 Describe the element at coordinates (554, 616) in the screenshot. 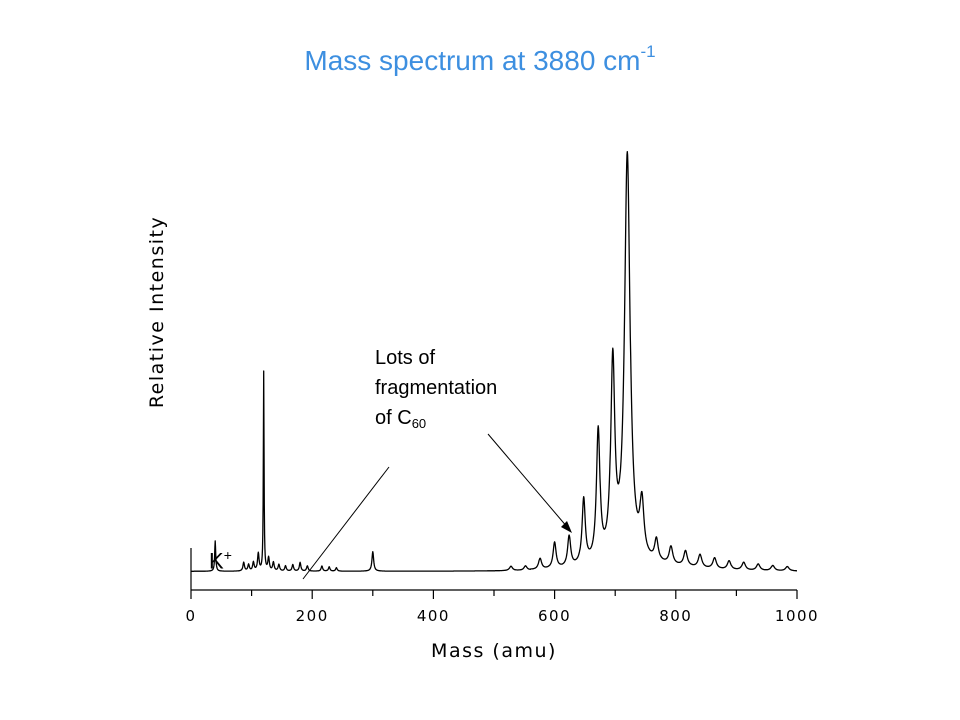

I see `x-tick-label: 600` at that location.